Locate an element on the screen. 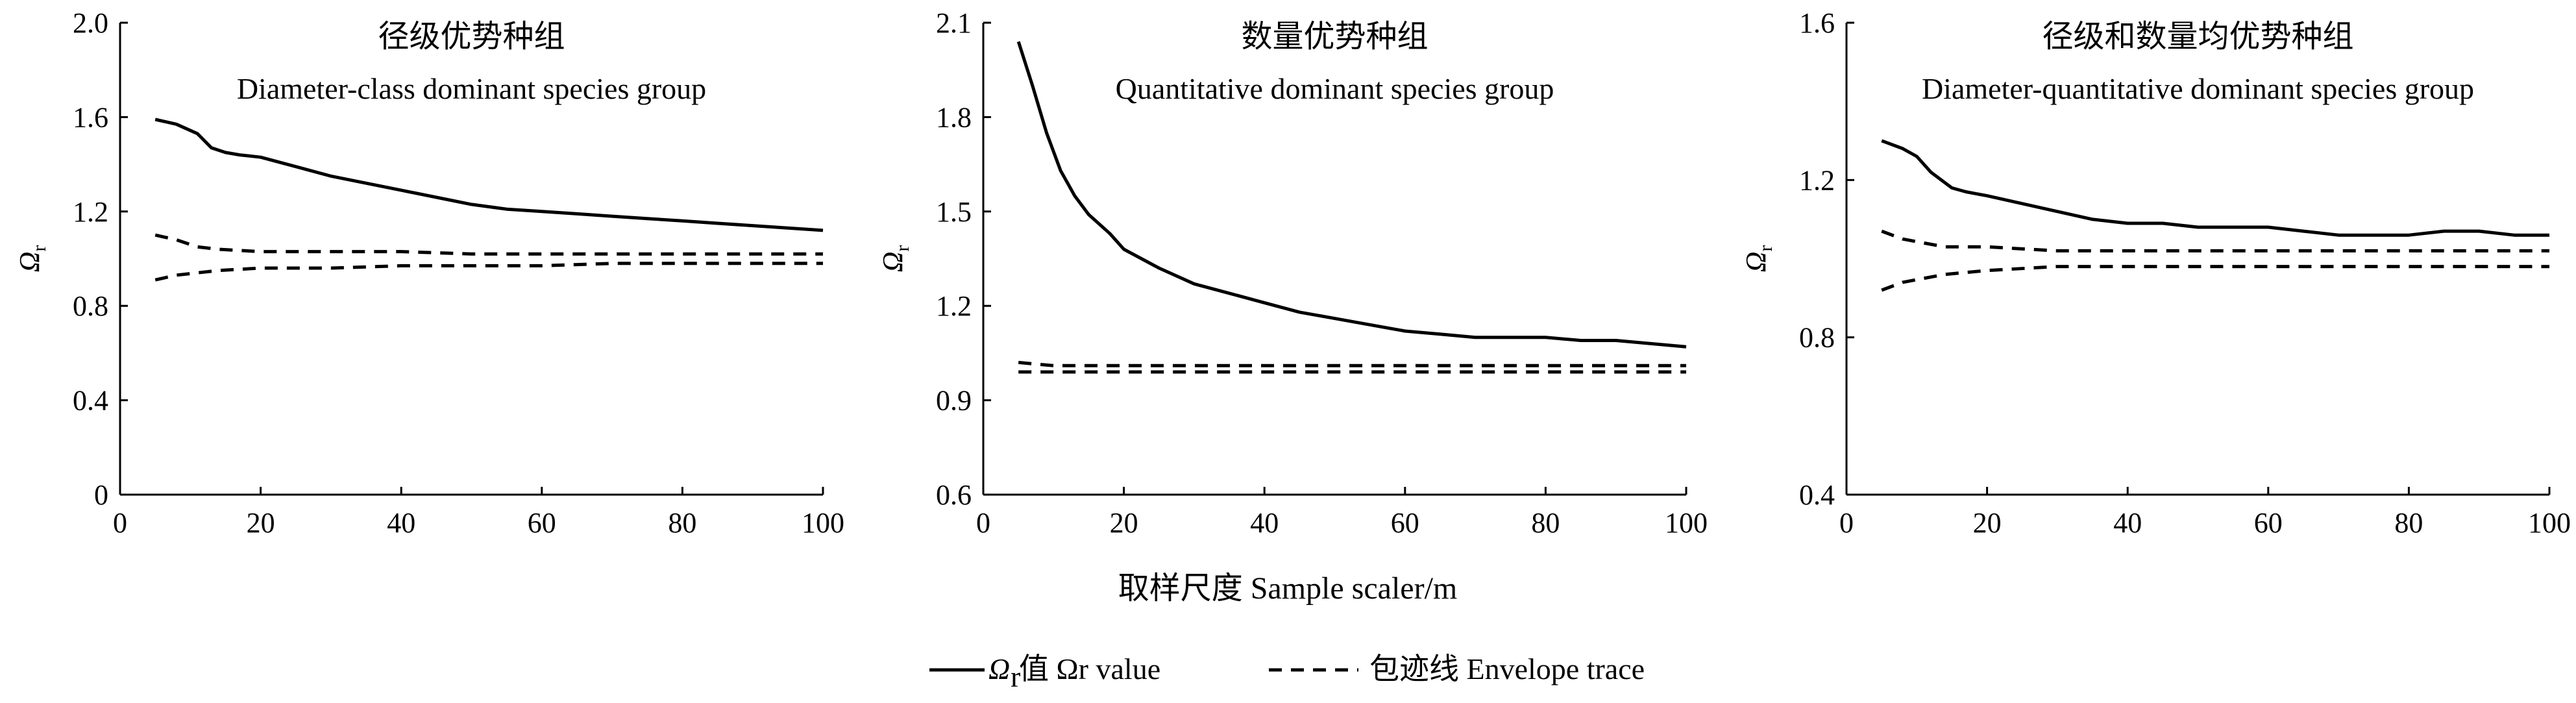 The height and width of the screenshot is (703, 2576). y-tick-label: 2.1 is located at coordinates (954, 23).